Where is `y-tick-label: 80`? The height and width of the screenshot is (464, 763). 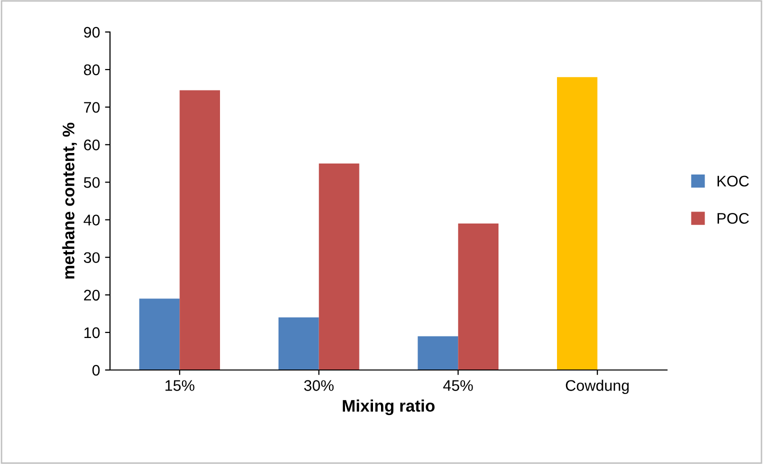
y-tick-label: 80 is located at coordinates (92, 70).